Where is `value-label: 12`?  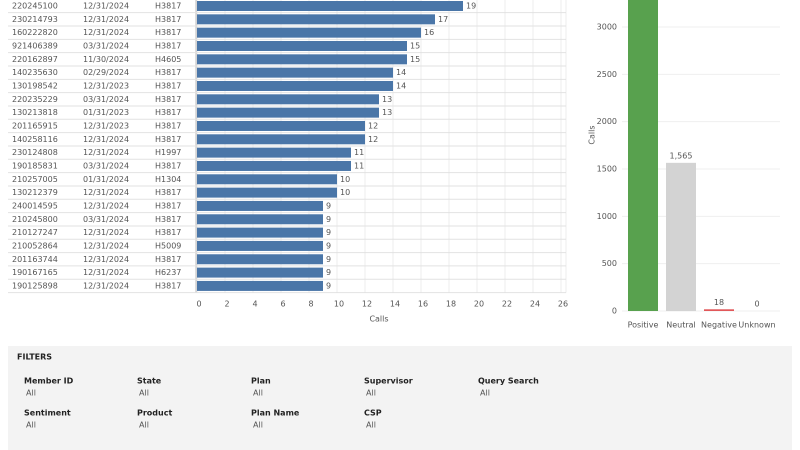 value-label: 12 is located at coordinates (373, 125).